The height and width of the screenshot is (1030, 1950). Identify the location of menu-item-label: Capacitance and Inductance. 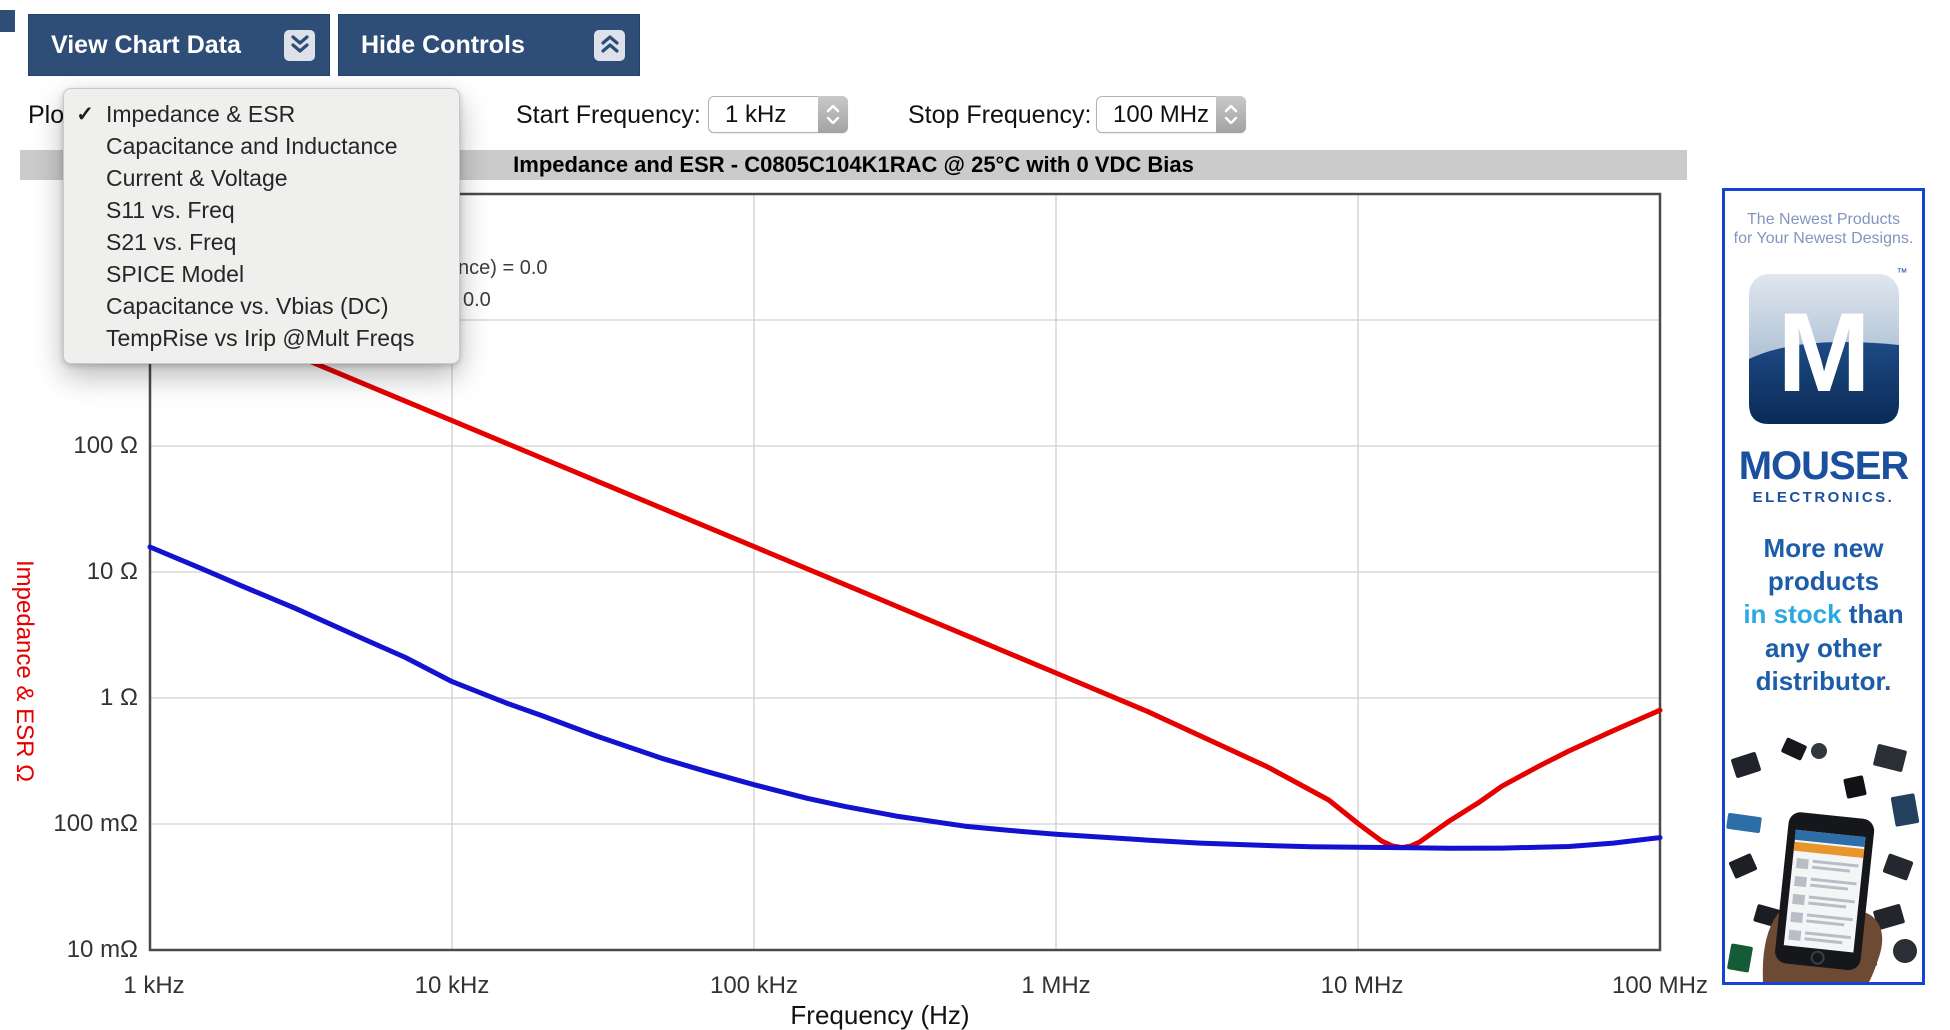
(252, 145).